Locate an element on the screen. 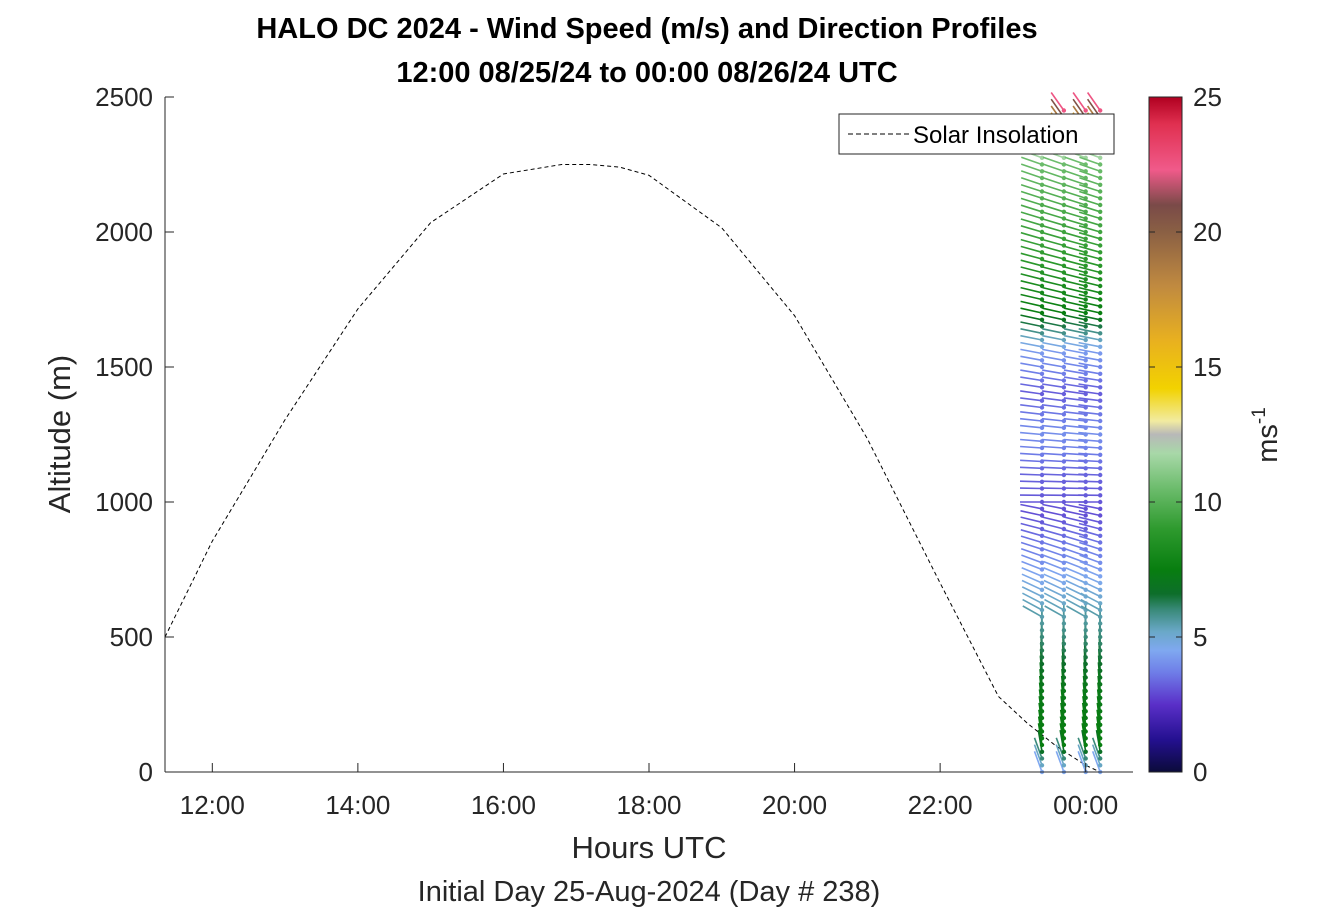  initial-day-label: Initial Day 25-Aug-2024 (Day # 238) is located at coordinates (649, 892).